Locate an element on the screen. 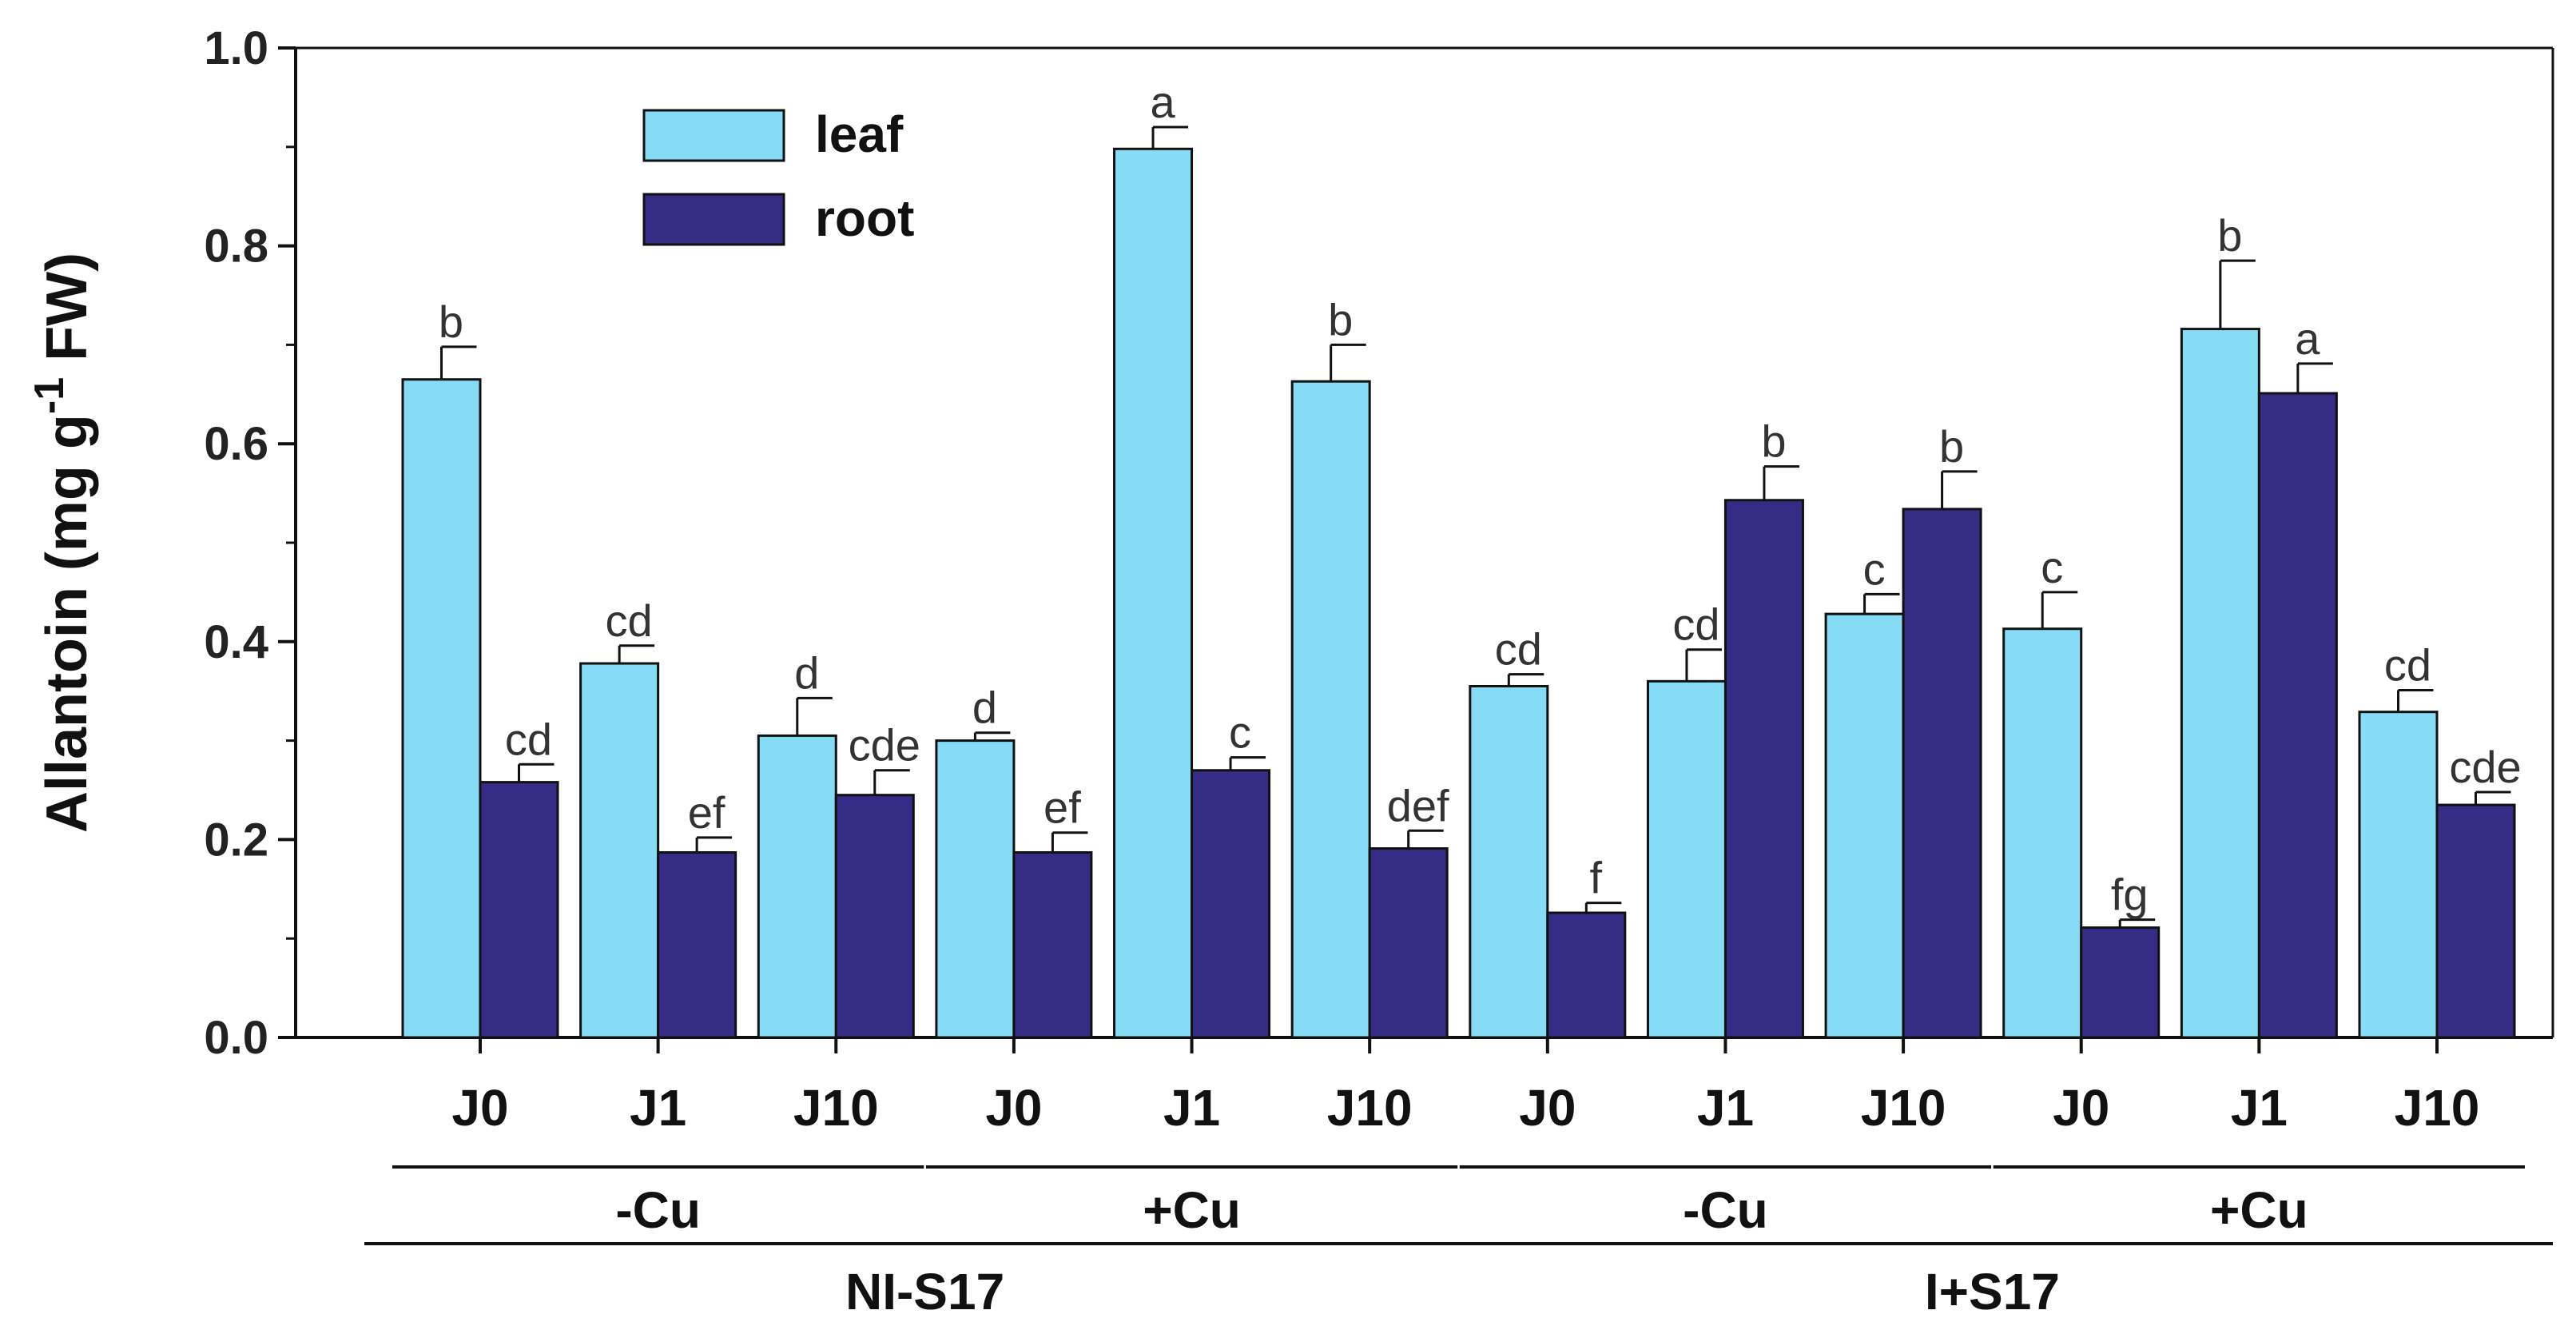  y-tick-label: 0.8 is located at coordinates (236, 247).